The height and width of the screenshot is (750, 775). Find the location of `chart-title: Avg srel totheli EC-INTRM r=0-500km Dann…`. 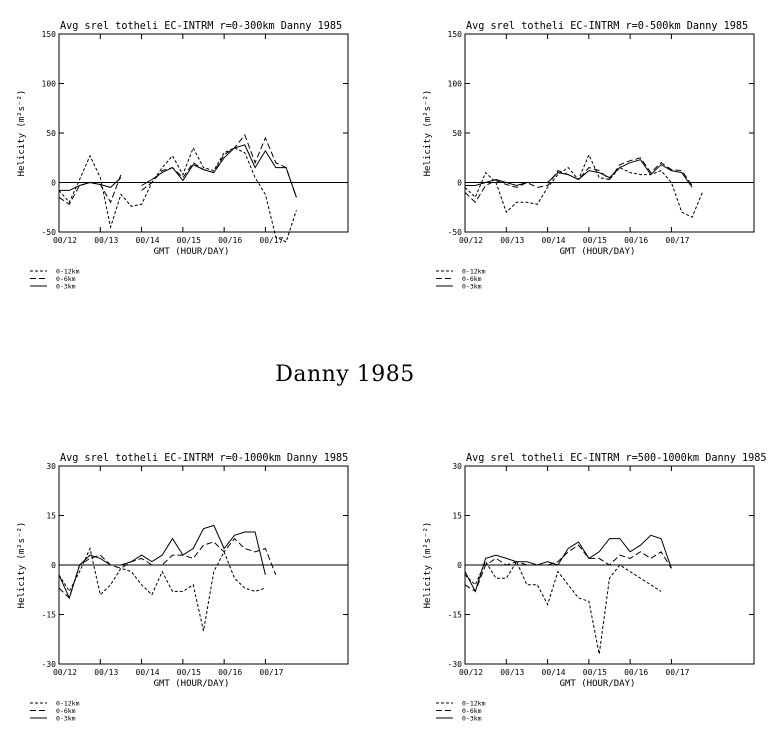

chart-title: Avg srel totheli EC-INTRM r=0-500km Dann… is located at coordinates (607, 26).